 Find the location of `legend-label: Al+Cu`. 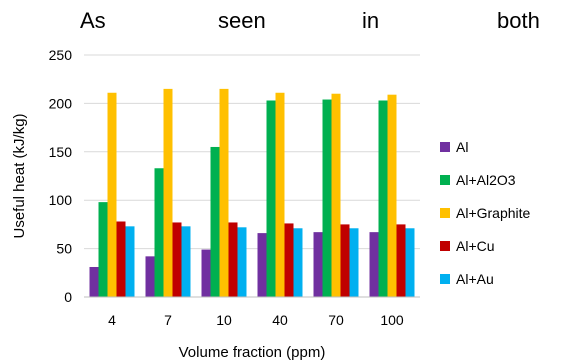

legend-label: Al+Cu is located at coordinates (475, 246).